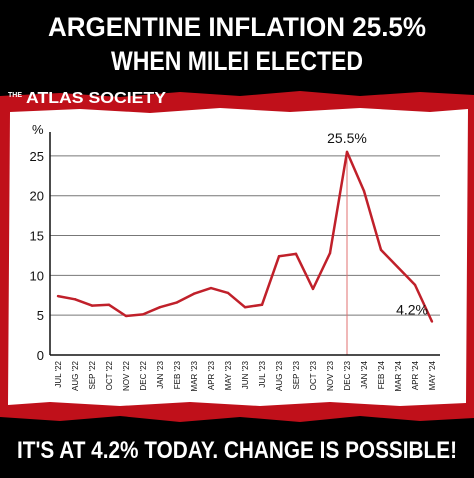  I want to click on x-tick-label: FEB '24, so click(381, 374).